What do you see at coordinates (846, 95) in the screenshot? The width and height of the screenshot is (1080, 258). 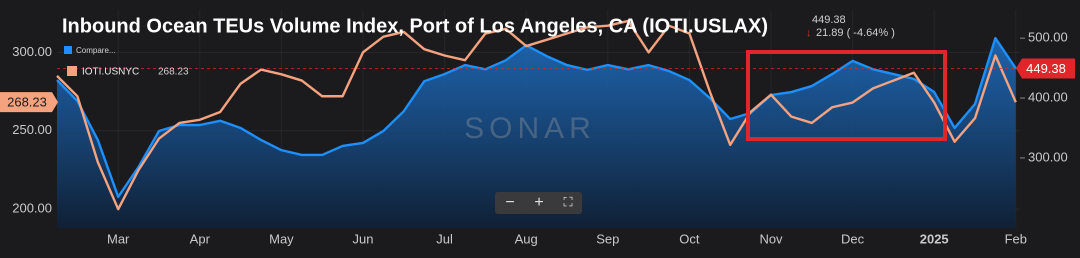 I see `highlight-box` at bounding box center [846, 95].